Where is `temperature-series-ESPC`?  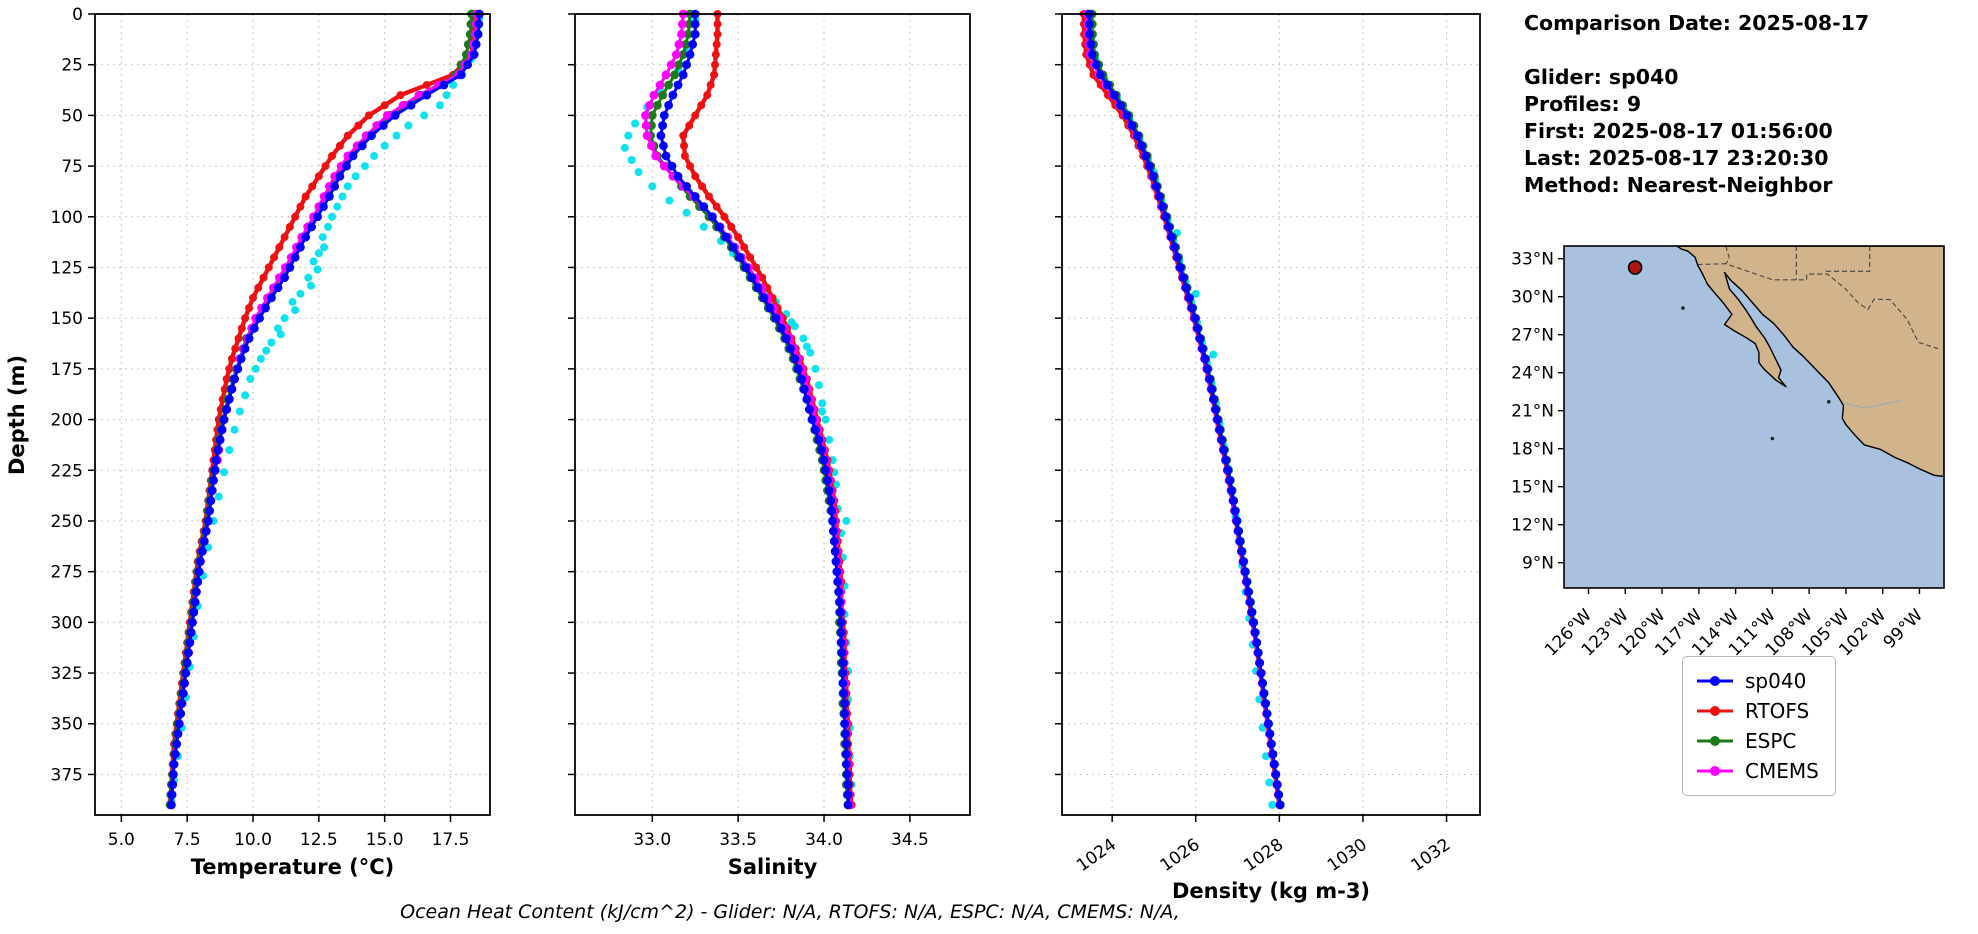
temperature-series-ESPC is located at coordinates (320, 409).